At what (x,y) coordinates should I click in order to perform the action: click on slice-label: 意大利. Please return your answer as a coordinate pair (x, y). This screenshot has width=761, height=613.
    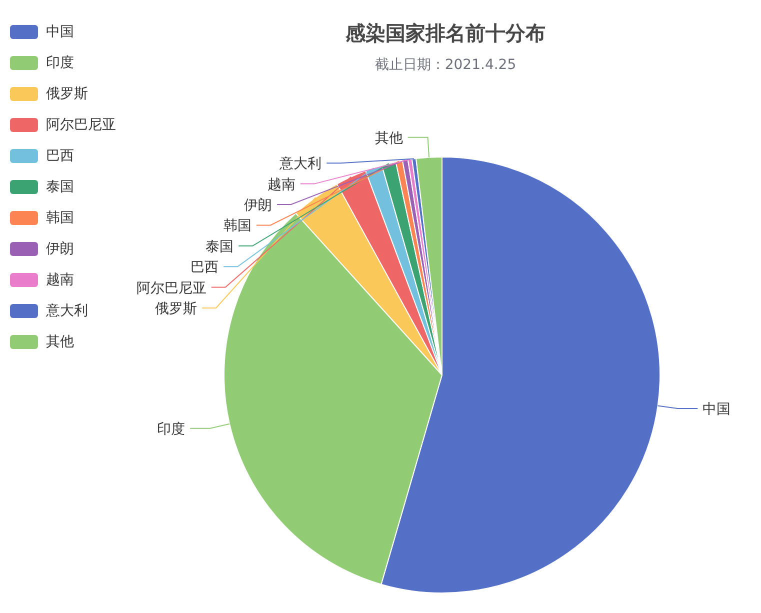
    Looking at the image, I should click on (300, 164).